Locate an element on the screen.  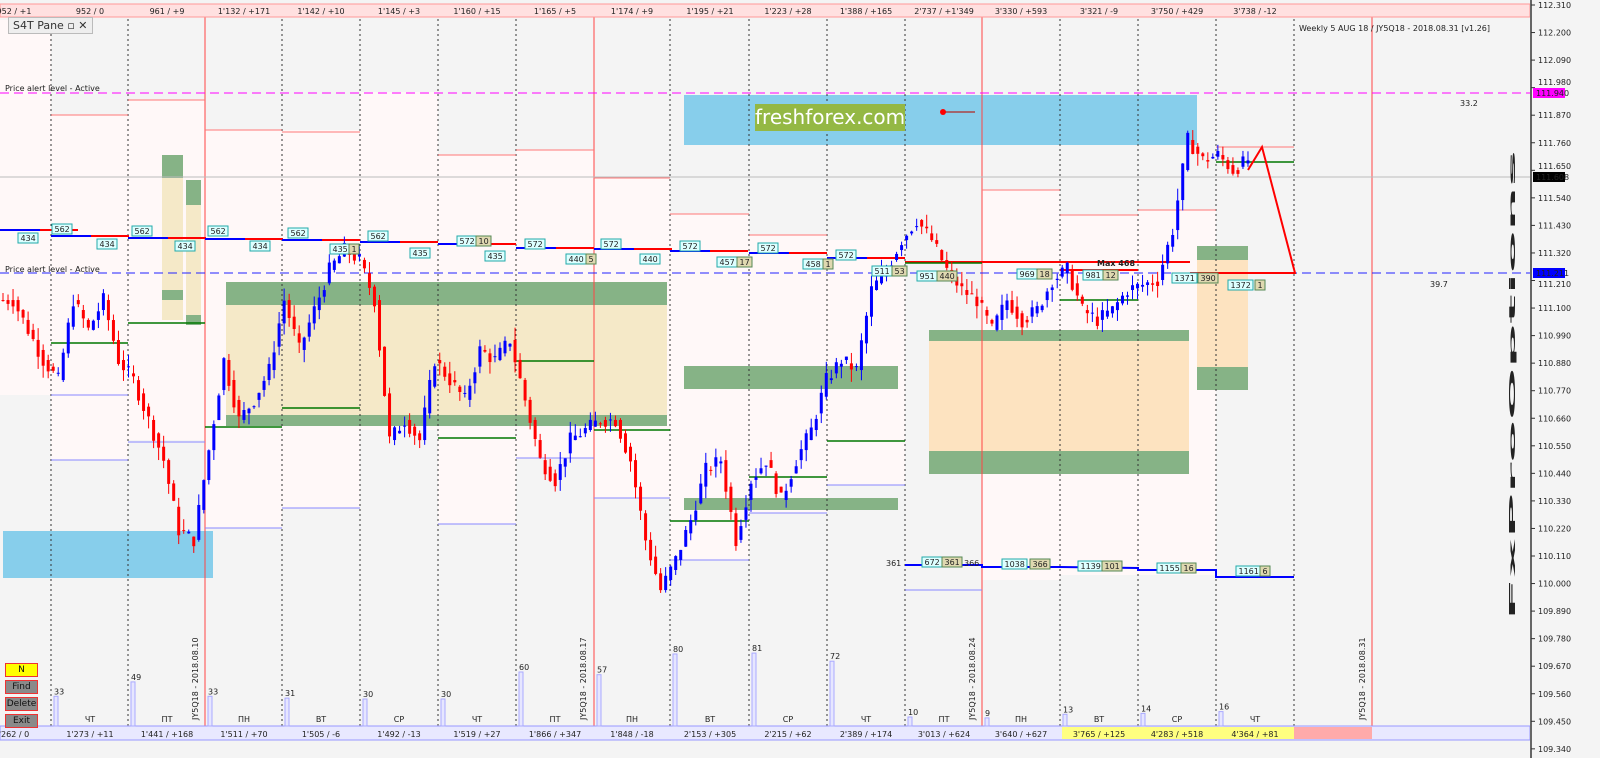
level-label: 440 is located at coordinates (576, 259).